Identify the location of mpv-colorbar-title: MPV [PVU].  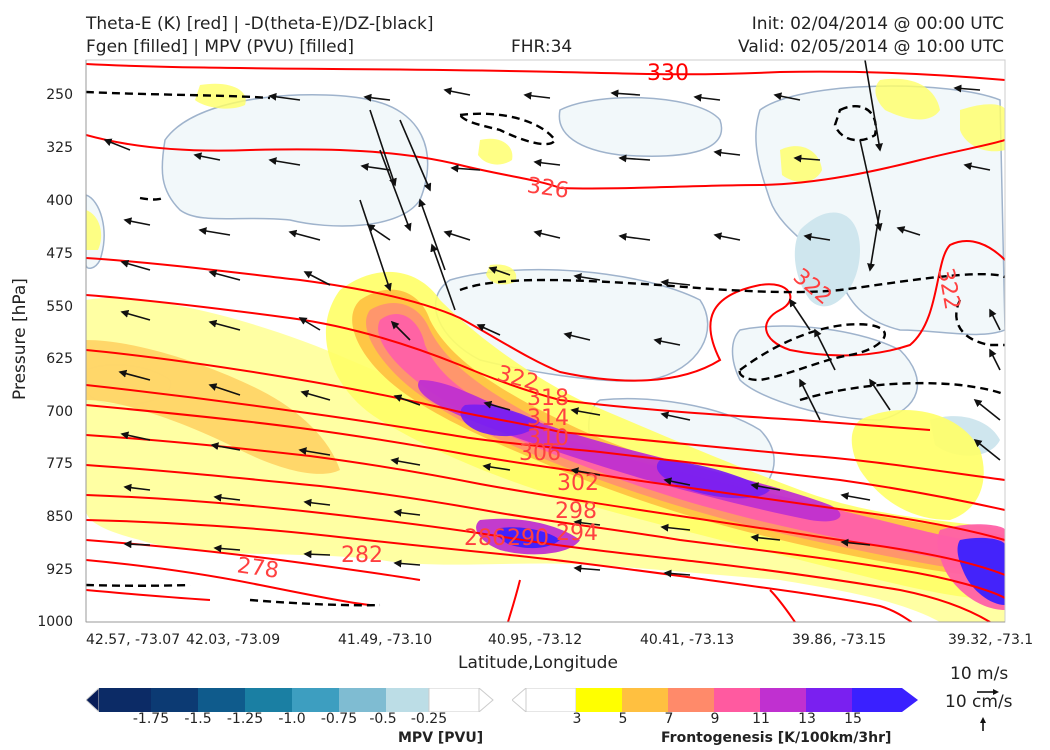
(441, 738).